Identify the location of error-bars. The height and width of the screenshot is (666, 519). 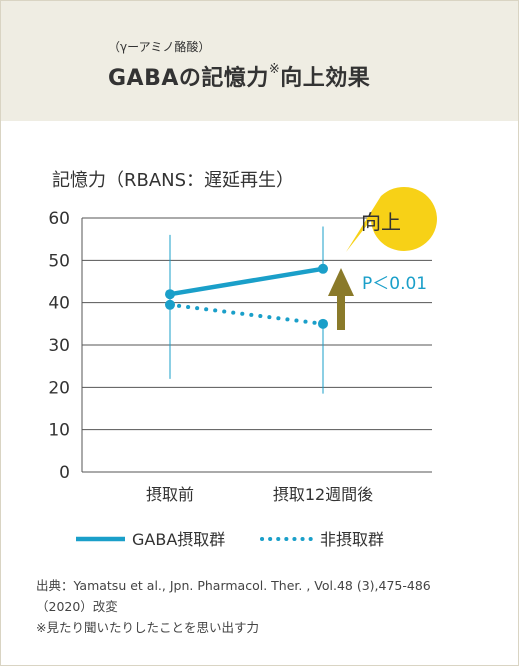
(246, 310).